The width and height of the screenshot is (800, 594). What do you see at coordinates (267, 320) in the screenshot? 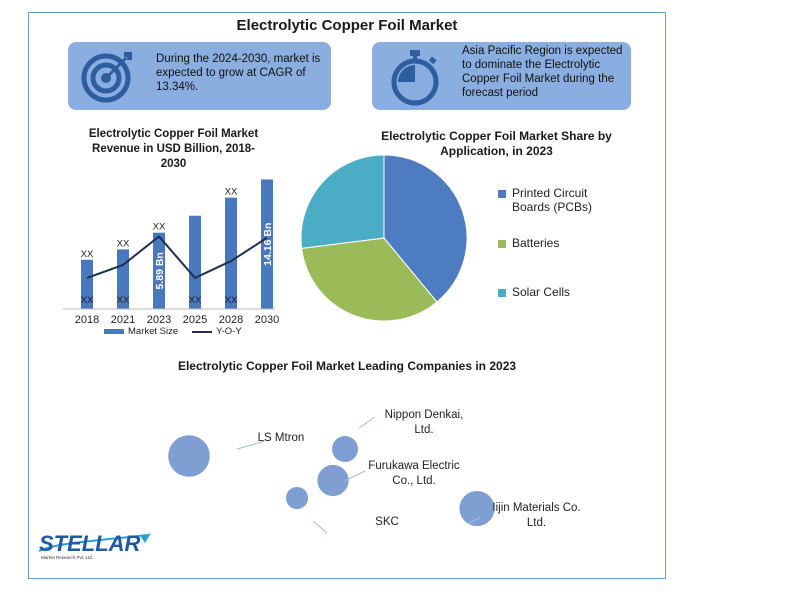
I see `x-tick-label: 2030` at bounding box center [267, 320].